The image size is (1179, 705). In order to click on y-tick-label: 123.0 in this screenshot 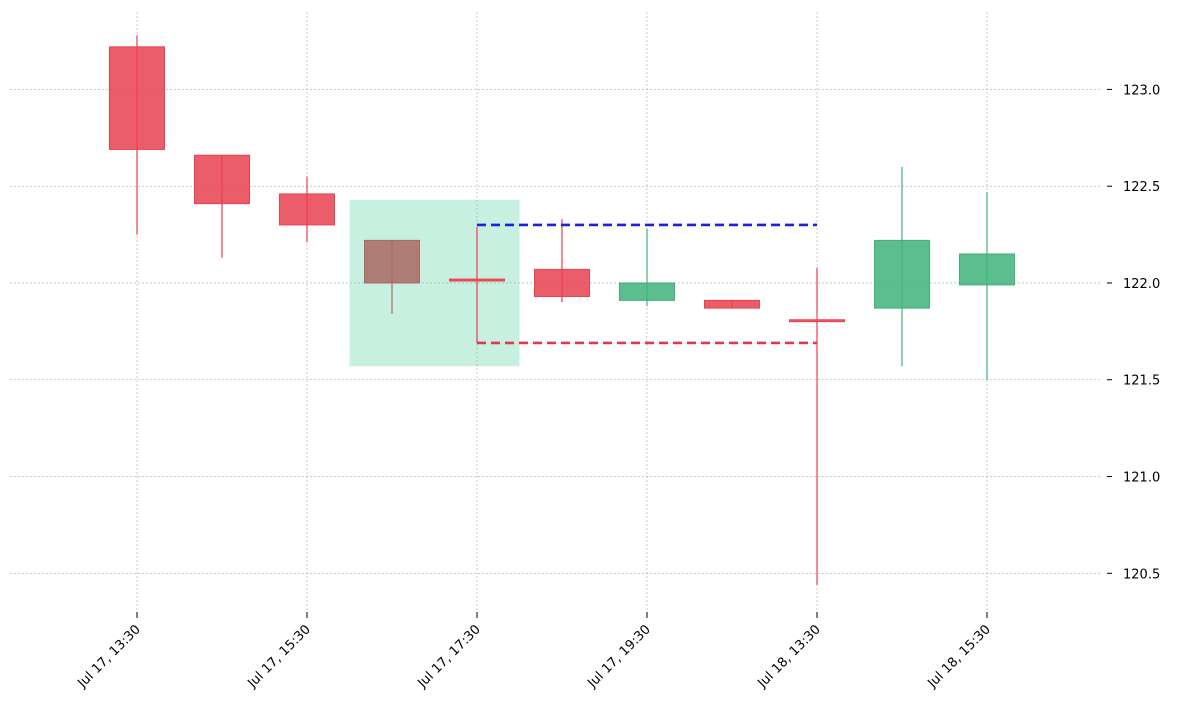, I will do `click(1141, 90)`.